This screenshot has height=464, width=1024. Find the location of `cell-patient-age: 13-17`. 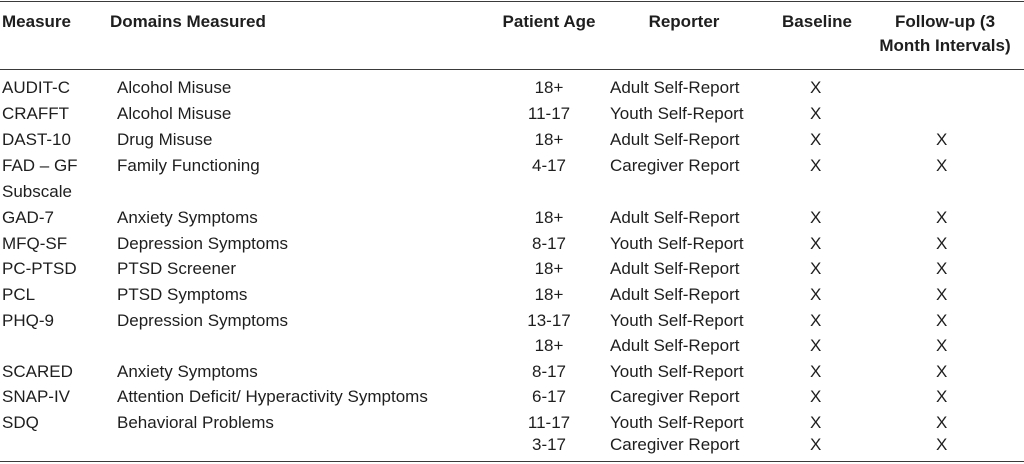

cell-patient-age: 13-17 is located at coordinates (549, 320).